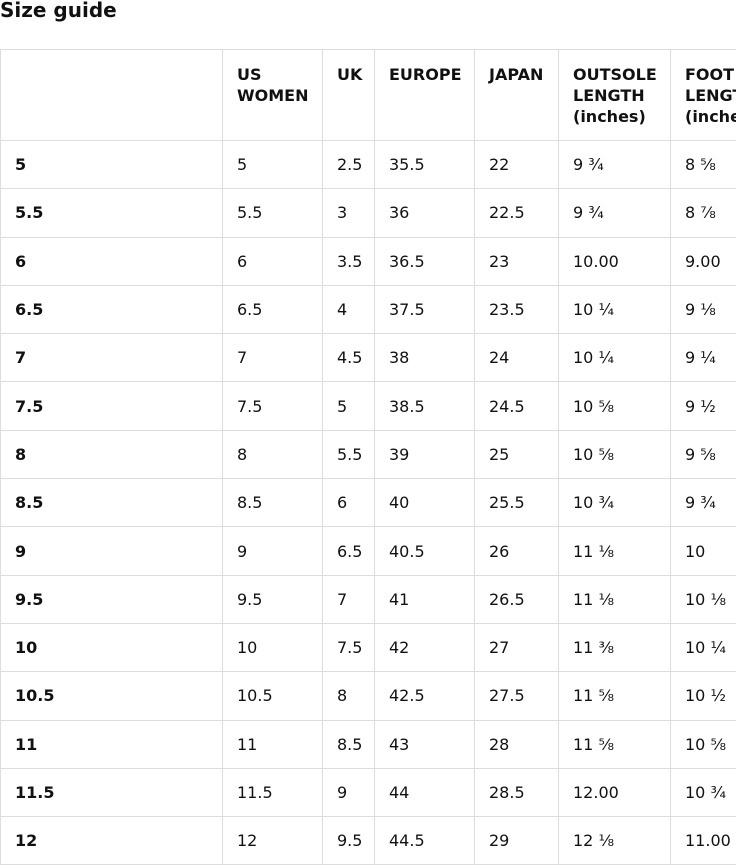 Image resolution: width=736 pixels, height=866 pixels. What do you see at coordinates (111, 647) in the screenshot?
I see `size-cell: 10` at bounding box center [111, 647].